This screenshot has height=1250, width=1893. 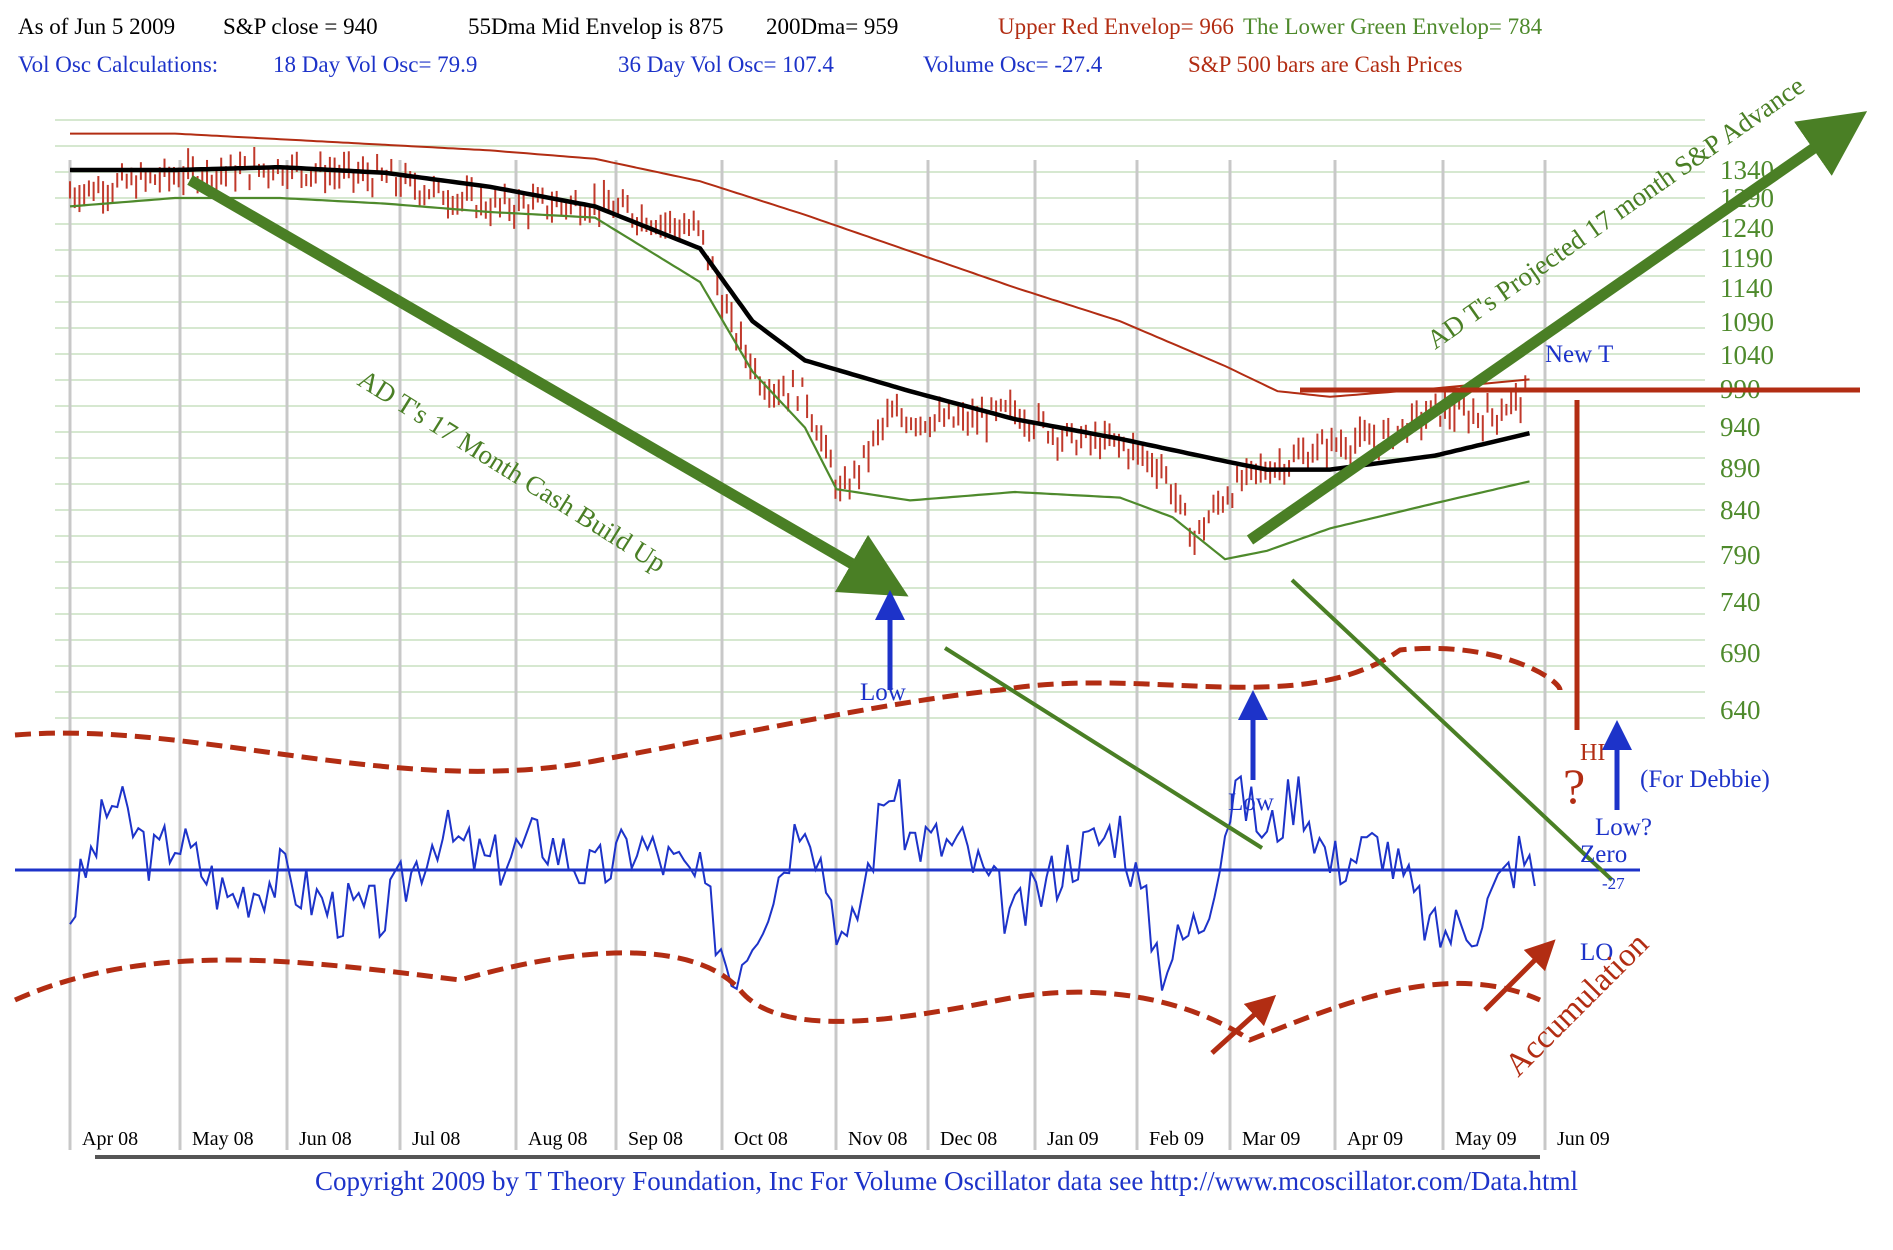 What do you see at coordinates (1747, 322) in the screenshot?
I see `tick-label: 1090` at bounding box center [1747, 322].